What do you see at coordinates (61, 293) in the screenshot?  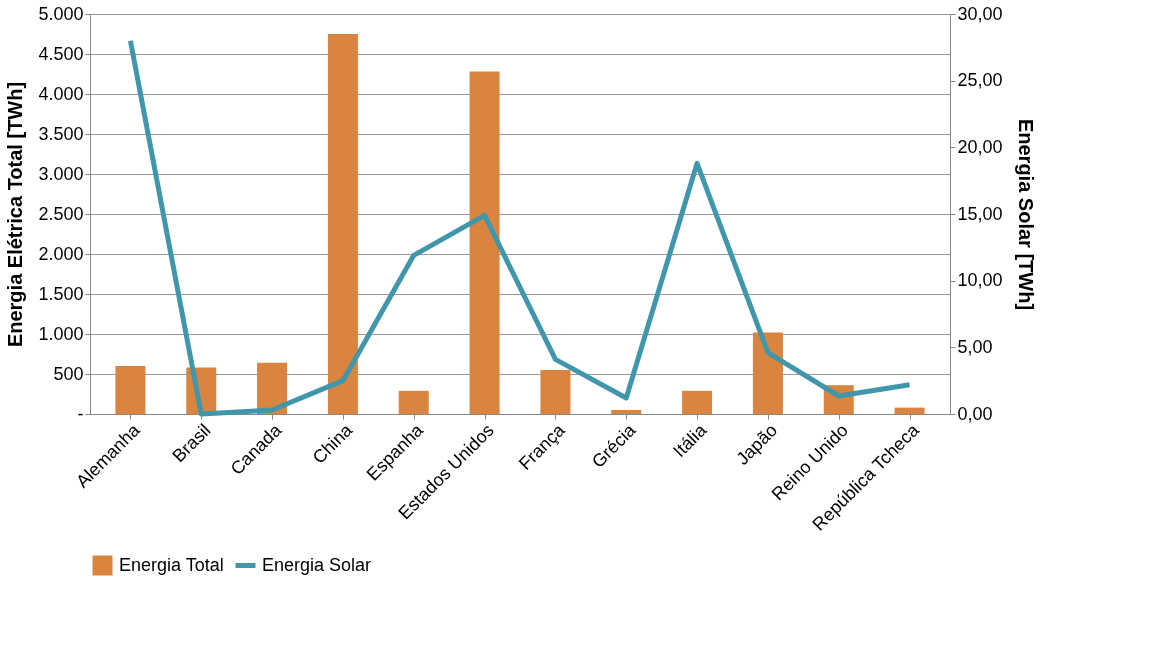 I see `y-tick-label: 1.500` at bounding box center [61, 293].